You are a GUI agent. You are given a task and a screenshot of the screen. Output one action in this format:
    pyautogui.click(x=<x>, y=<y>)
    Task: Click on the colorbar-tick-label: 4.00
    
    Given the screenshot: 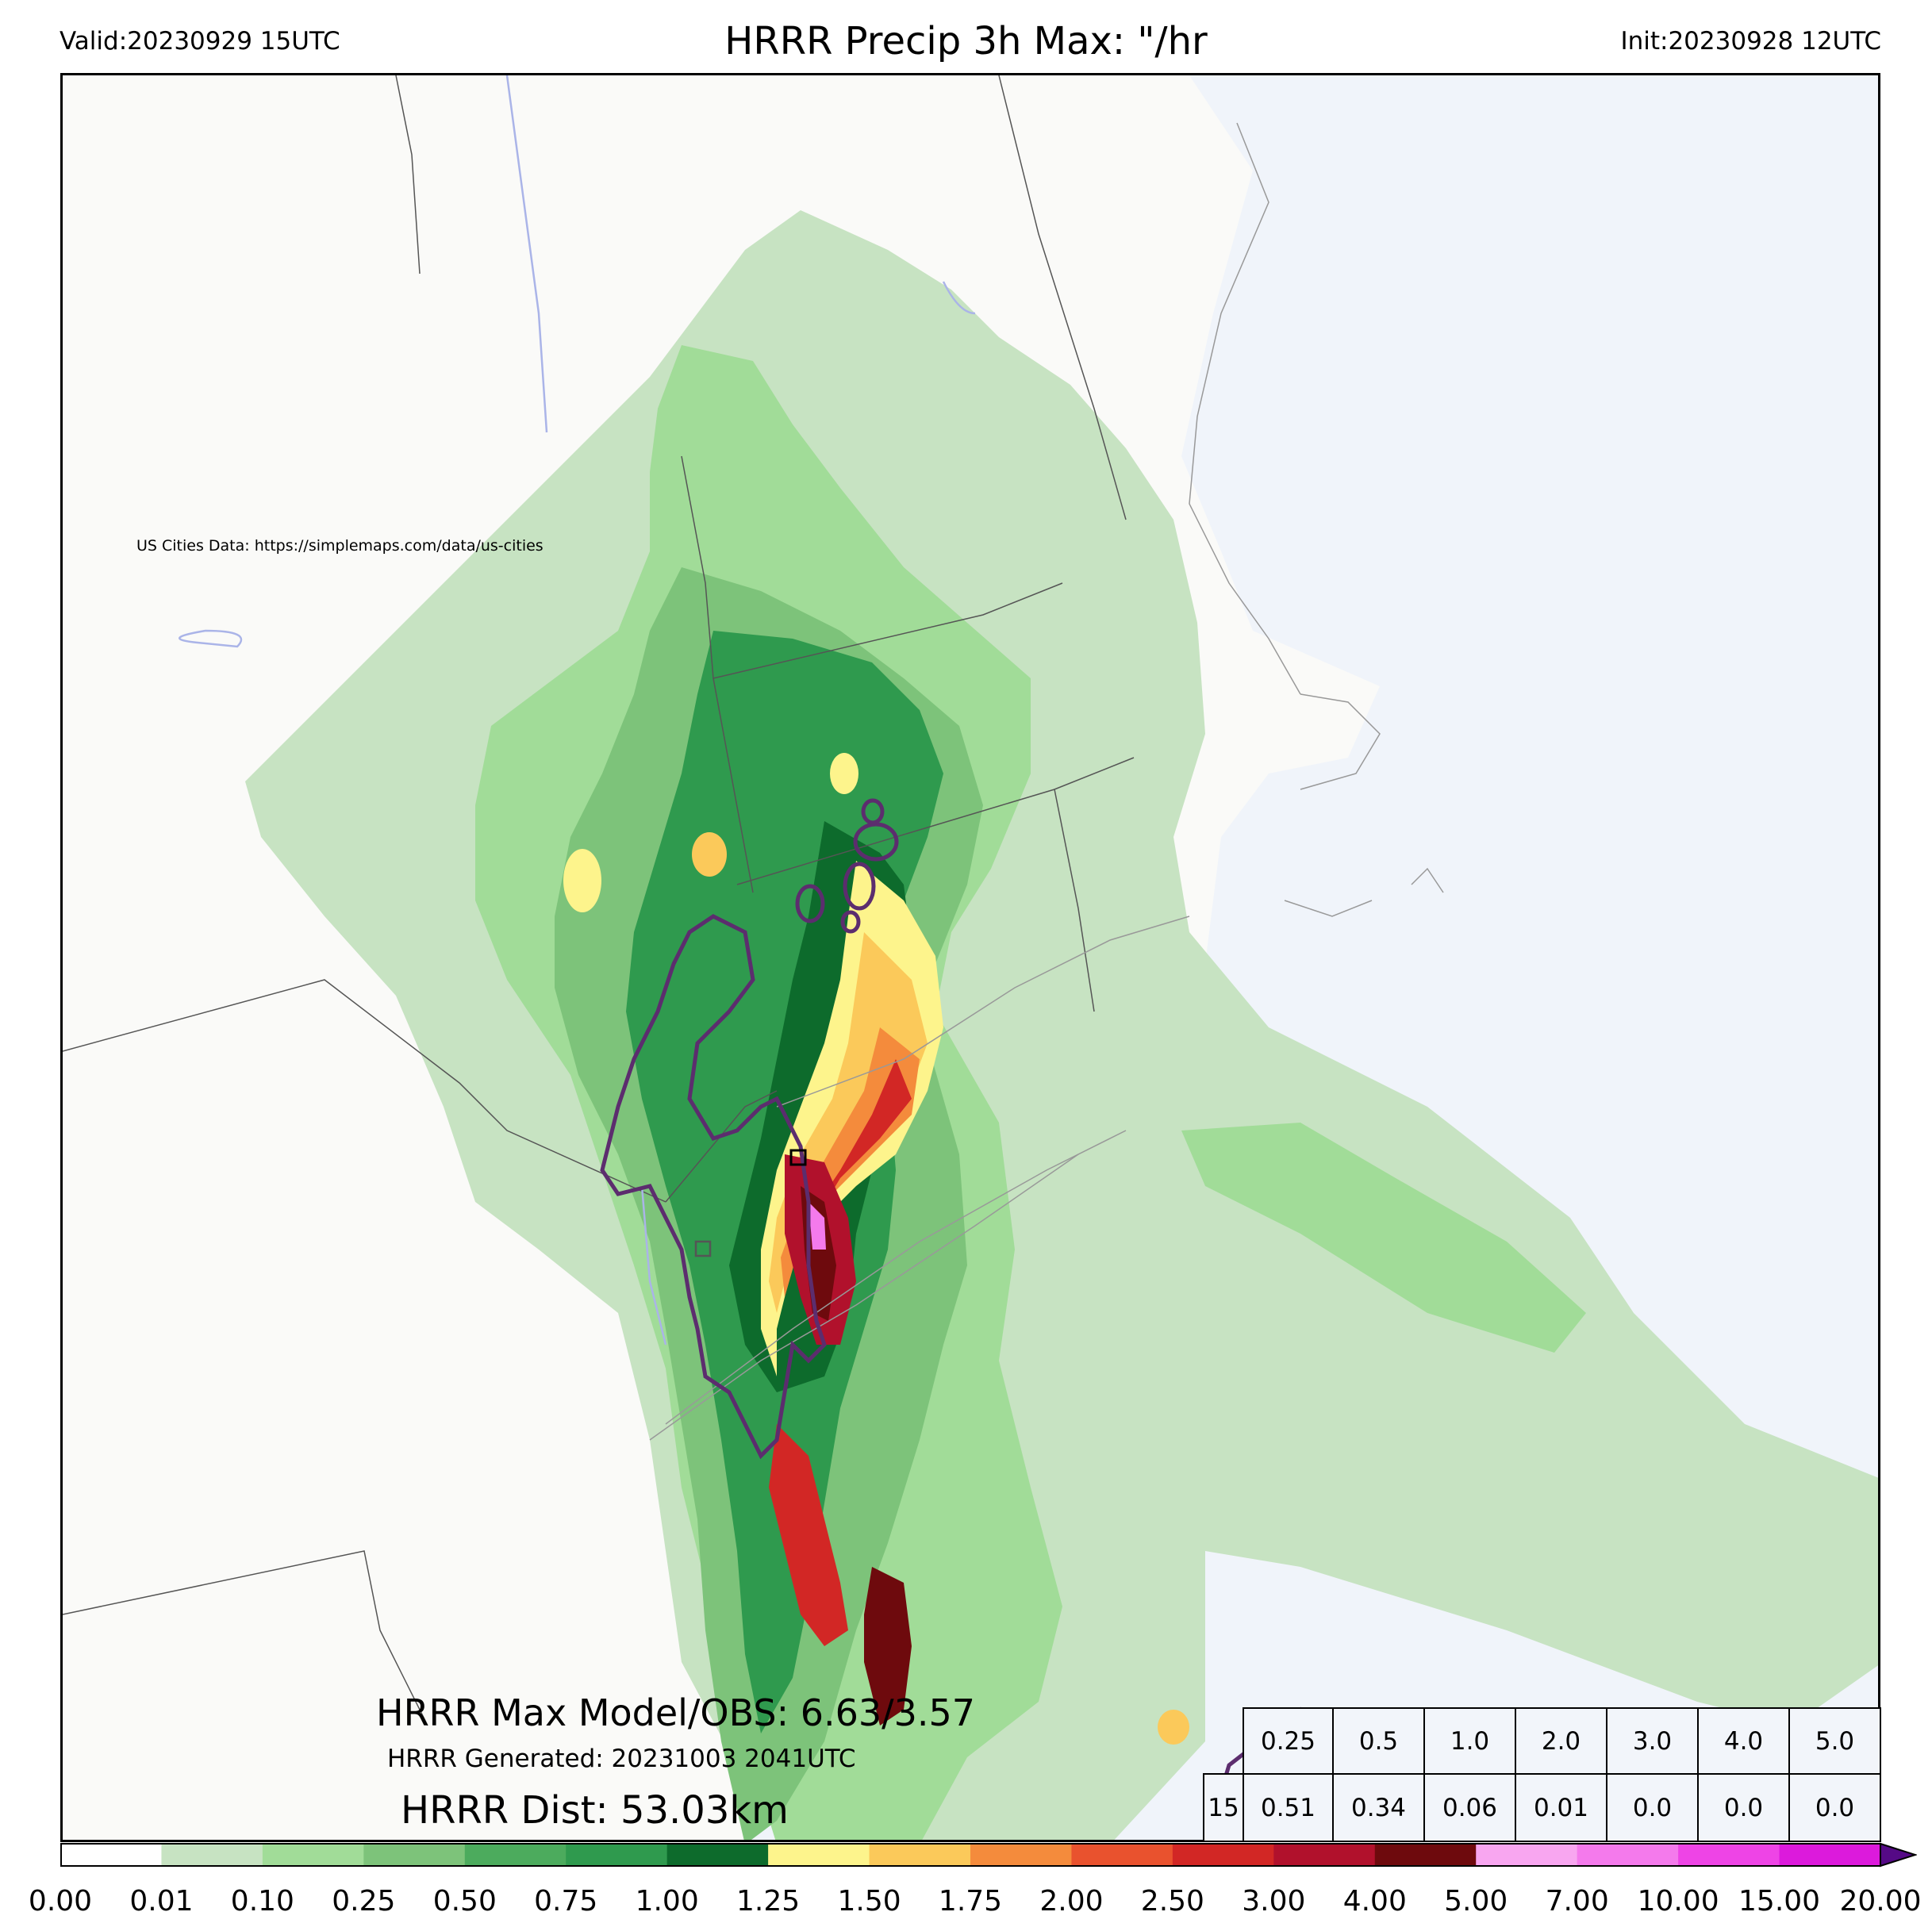 What is the action you would take?
    pyautogui.click(x=1374, y=1901)
    